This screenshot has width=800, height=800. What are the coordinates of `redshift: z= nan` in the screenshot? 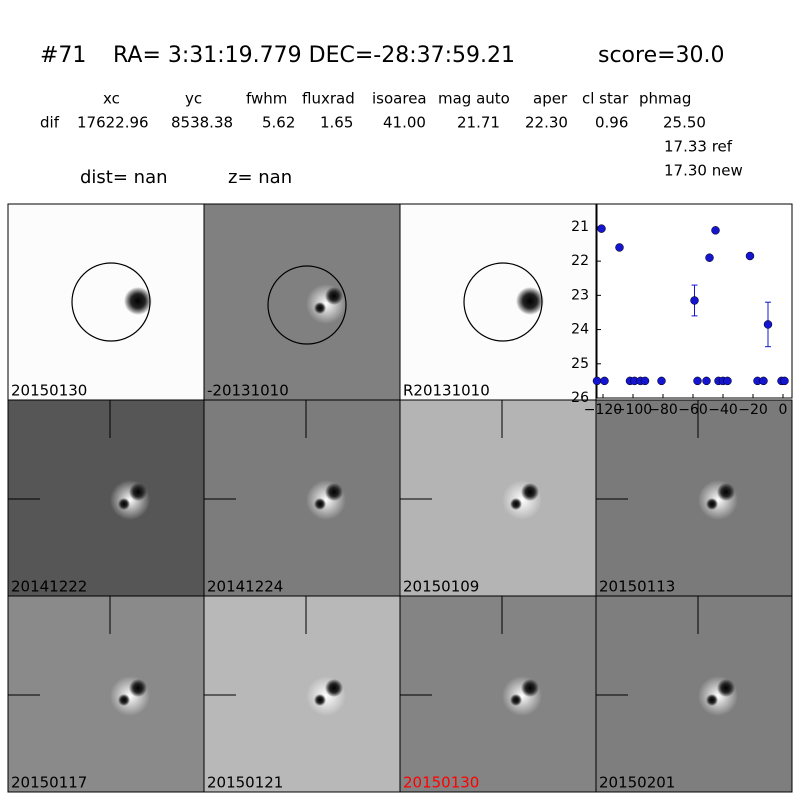 It's located at (260, 177).